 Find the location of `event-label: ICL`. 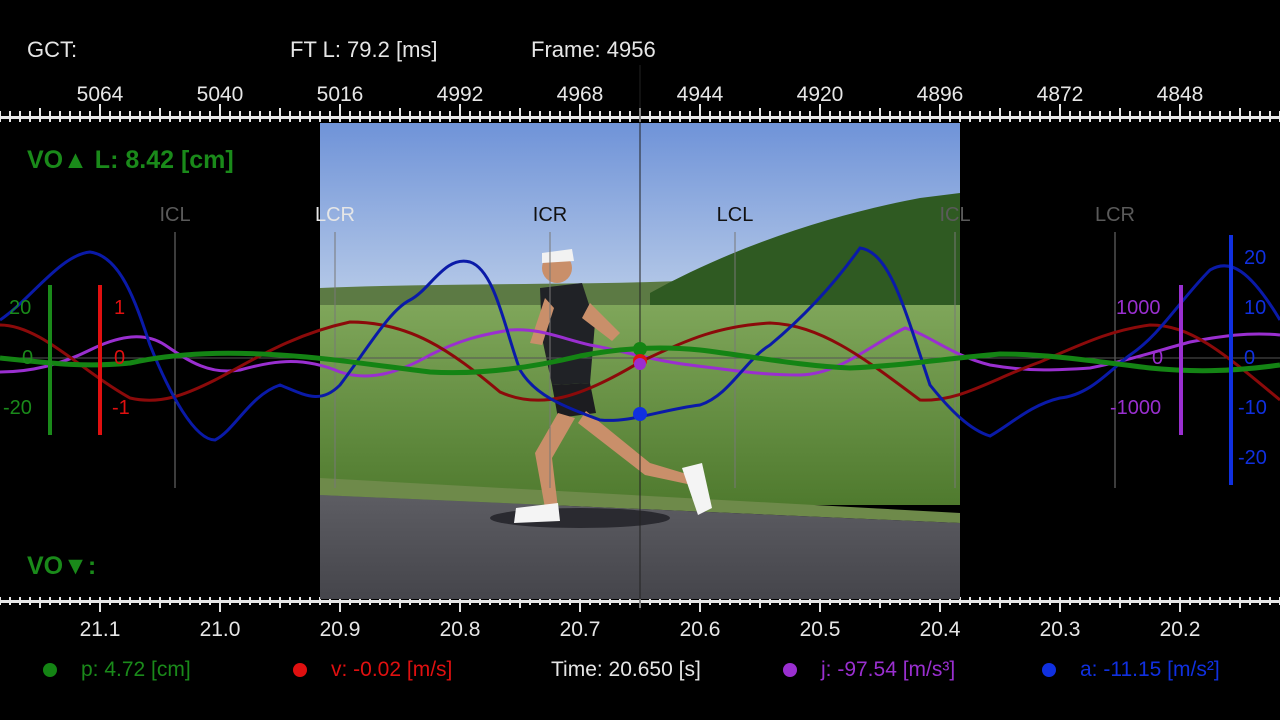

event-label: ICL is located at coordinates (955, 215).